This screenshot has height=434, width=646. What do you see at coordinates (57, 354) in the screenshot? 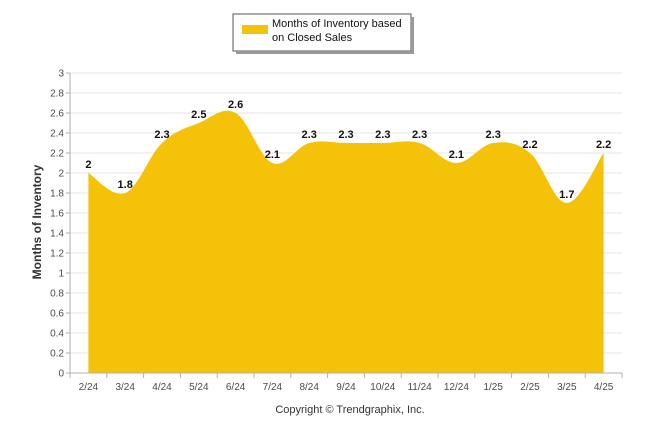
I see `y-tick-label: 0.2` at bounding box center [57, 354].